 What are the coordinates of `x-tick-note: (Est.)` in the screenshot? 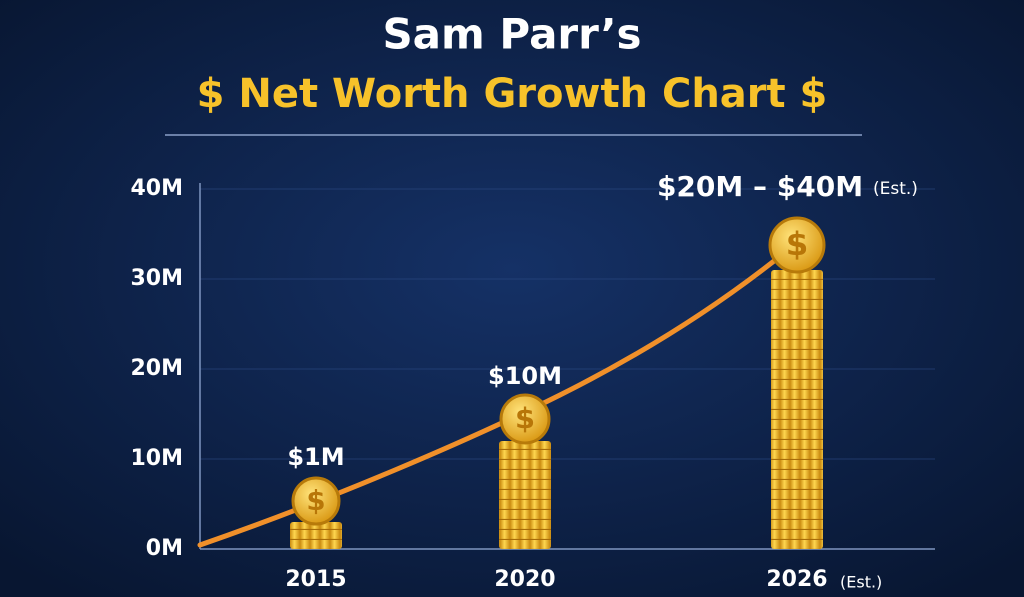 It's located at (861, 582).